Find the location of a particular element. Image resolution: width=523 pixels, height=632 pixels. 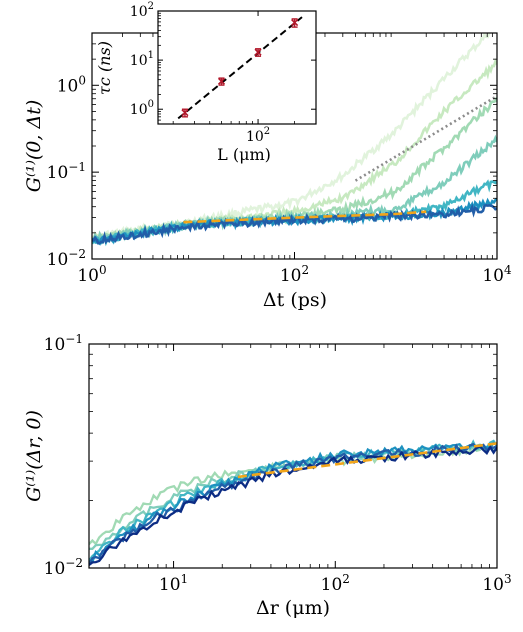

inset-points-group is located at coordinates (240, 68).